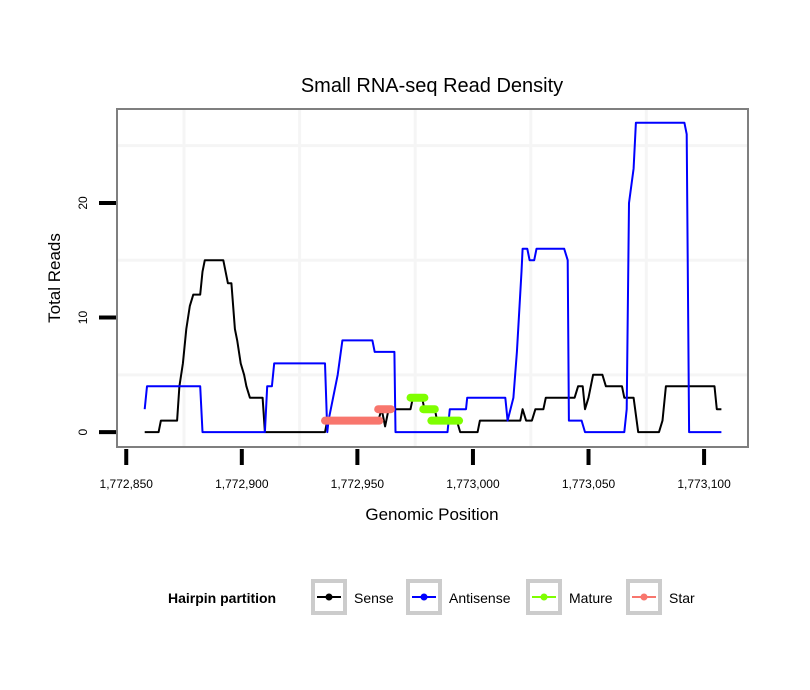  Describe the element at coordinates (222, 598) in the screenshot. I see `legend-title: Hairpin partition` at that location.